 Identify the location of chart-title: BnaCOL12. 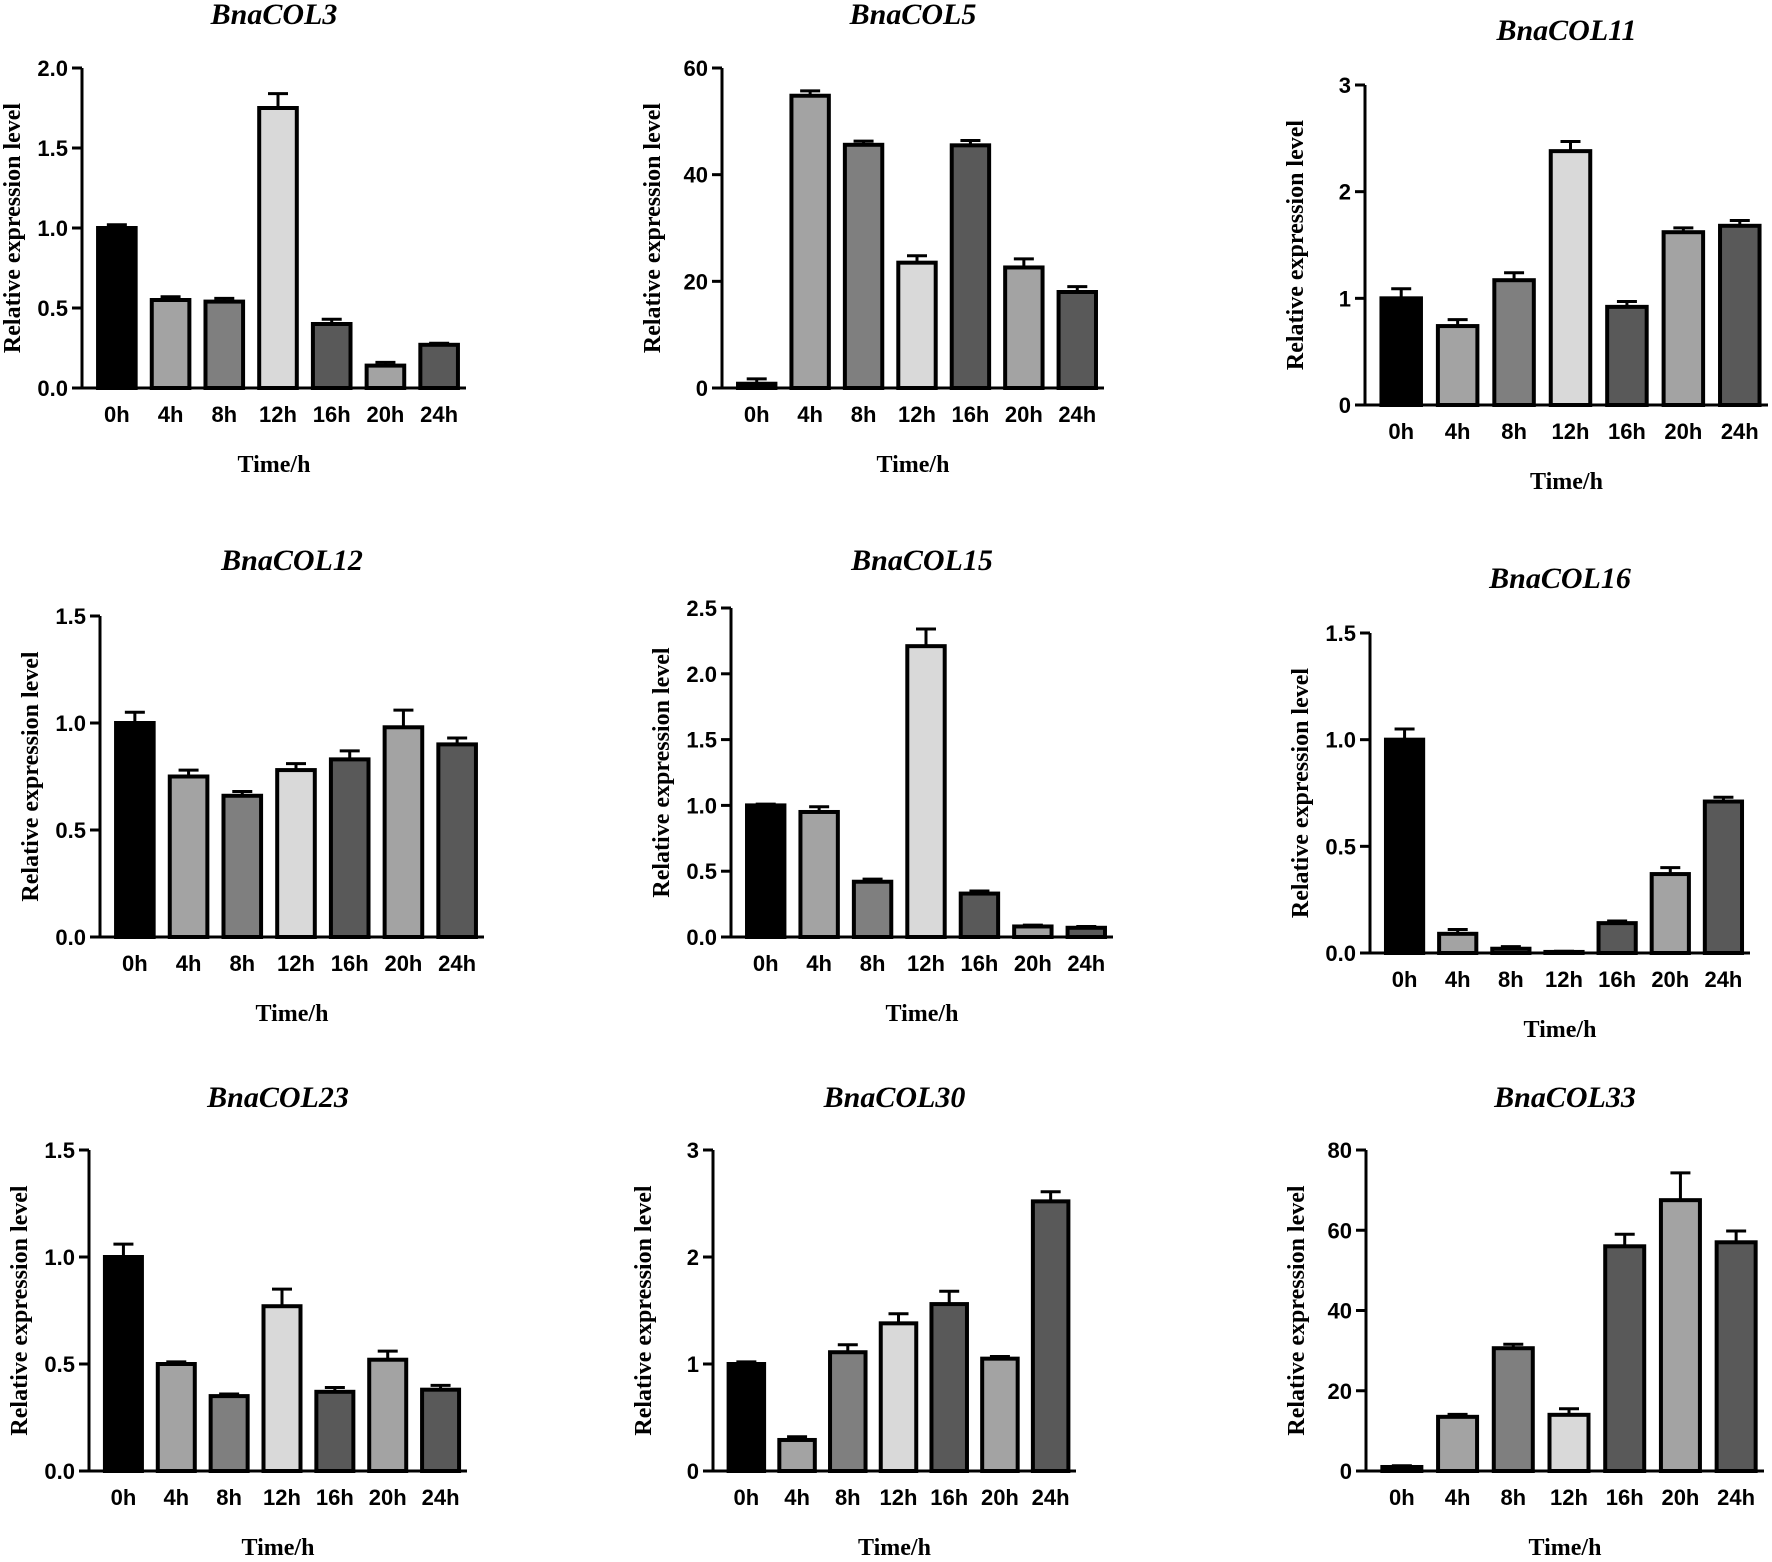
(291, 560).